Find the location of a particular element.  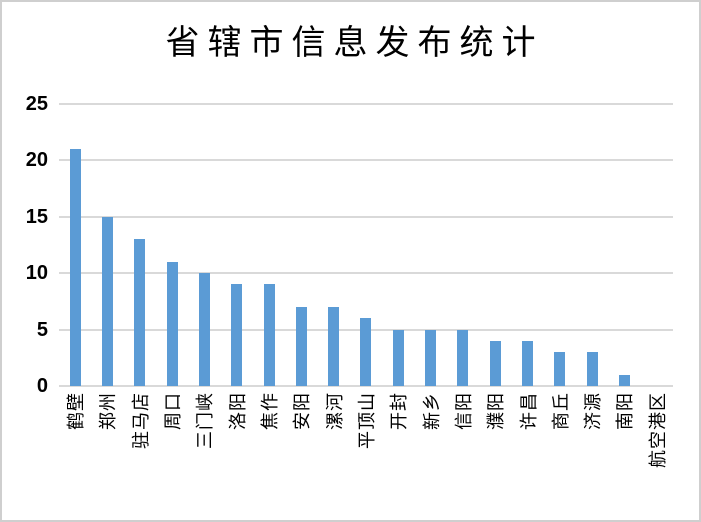

x-axis-tick-label: 信阳 is located at coordinates (463, 411).